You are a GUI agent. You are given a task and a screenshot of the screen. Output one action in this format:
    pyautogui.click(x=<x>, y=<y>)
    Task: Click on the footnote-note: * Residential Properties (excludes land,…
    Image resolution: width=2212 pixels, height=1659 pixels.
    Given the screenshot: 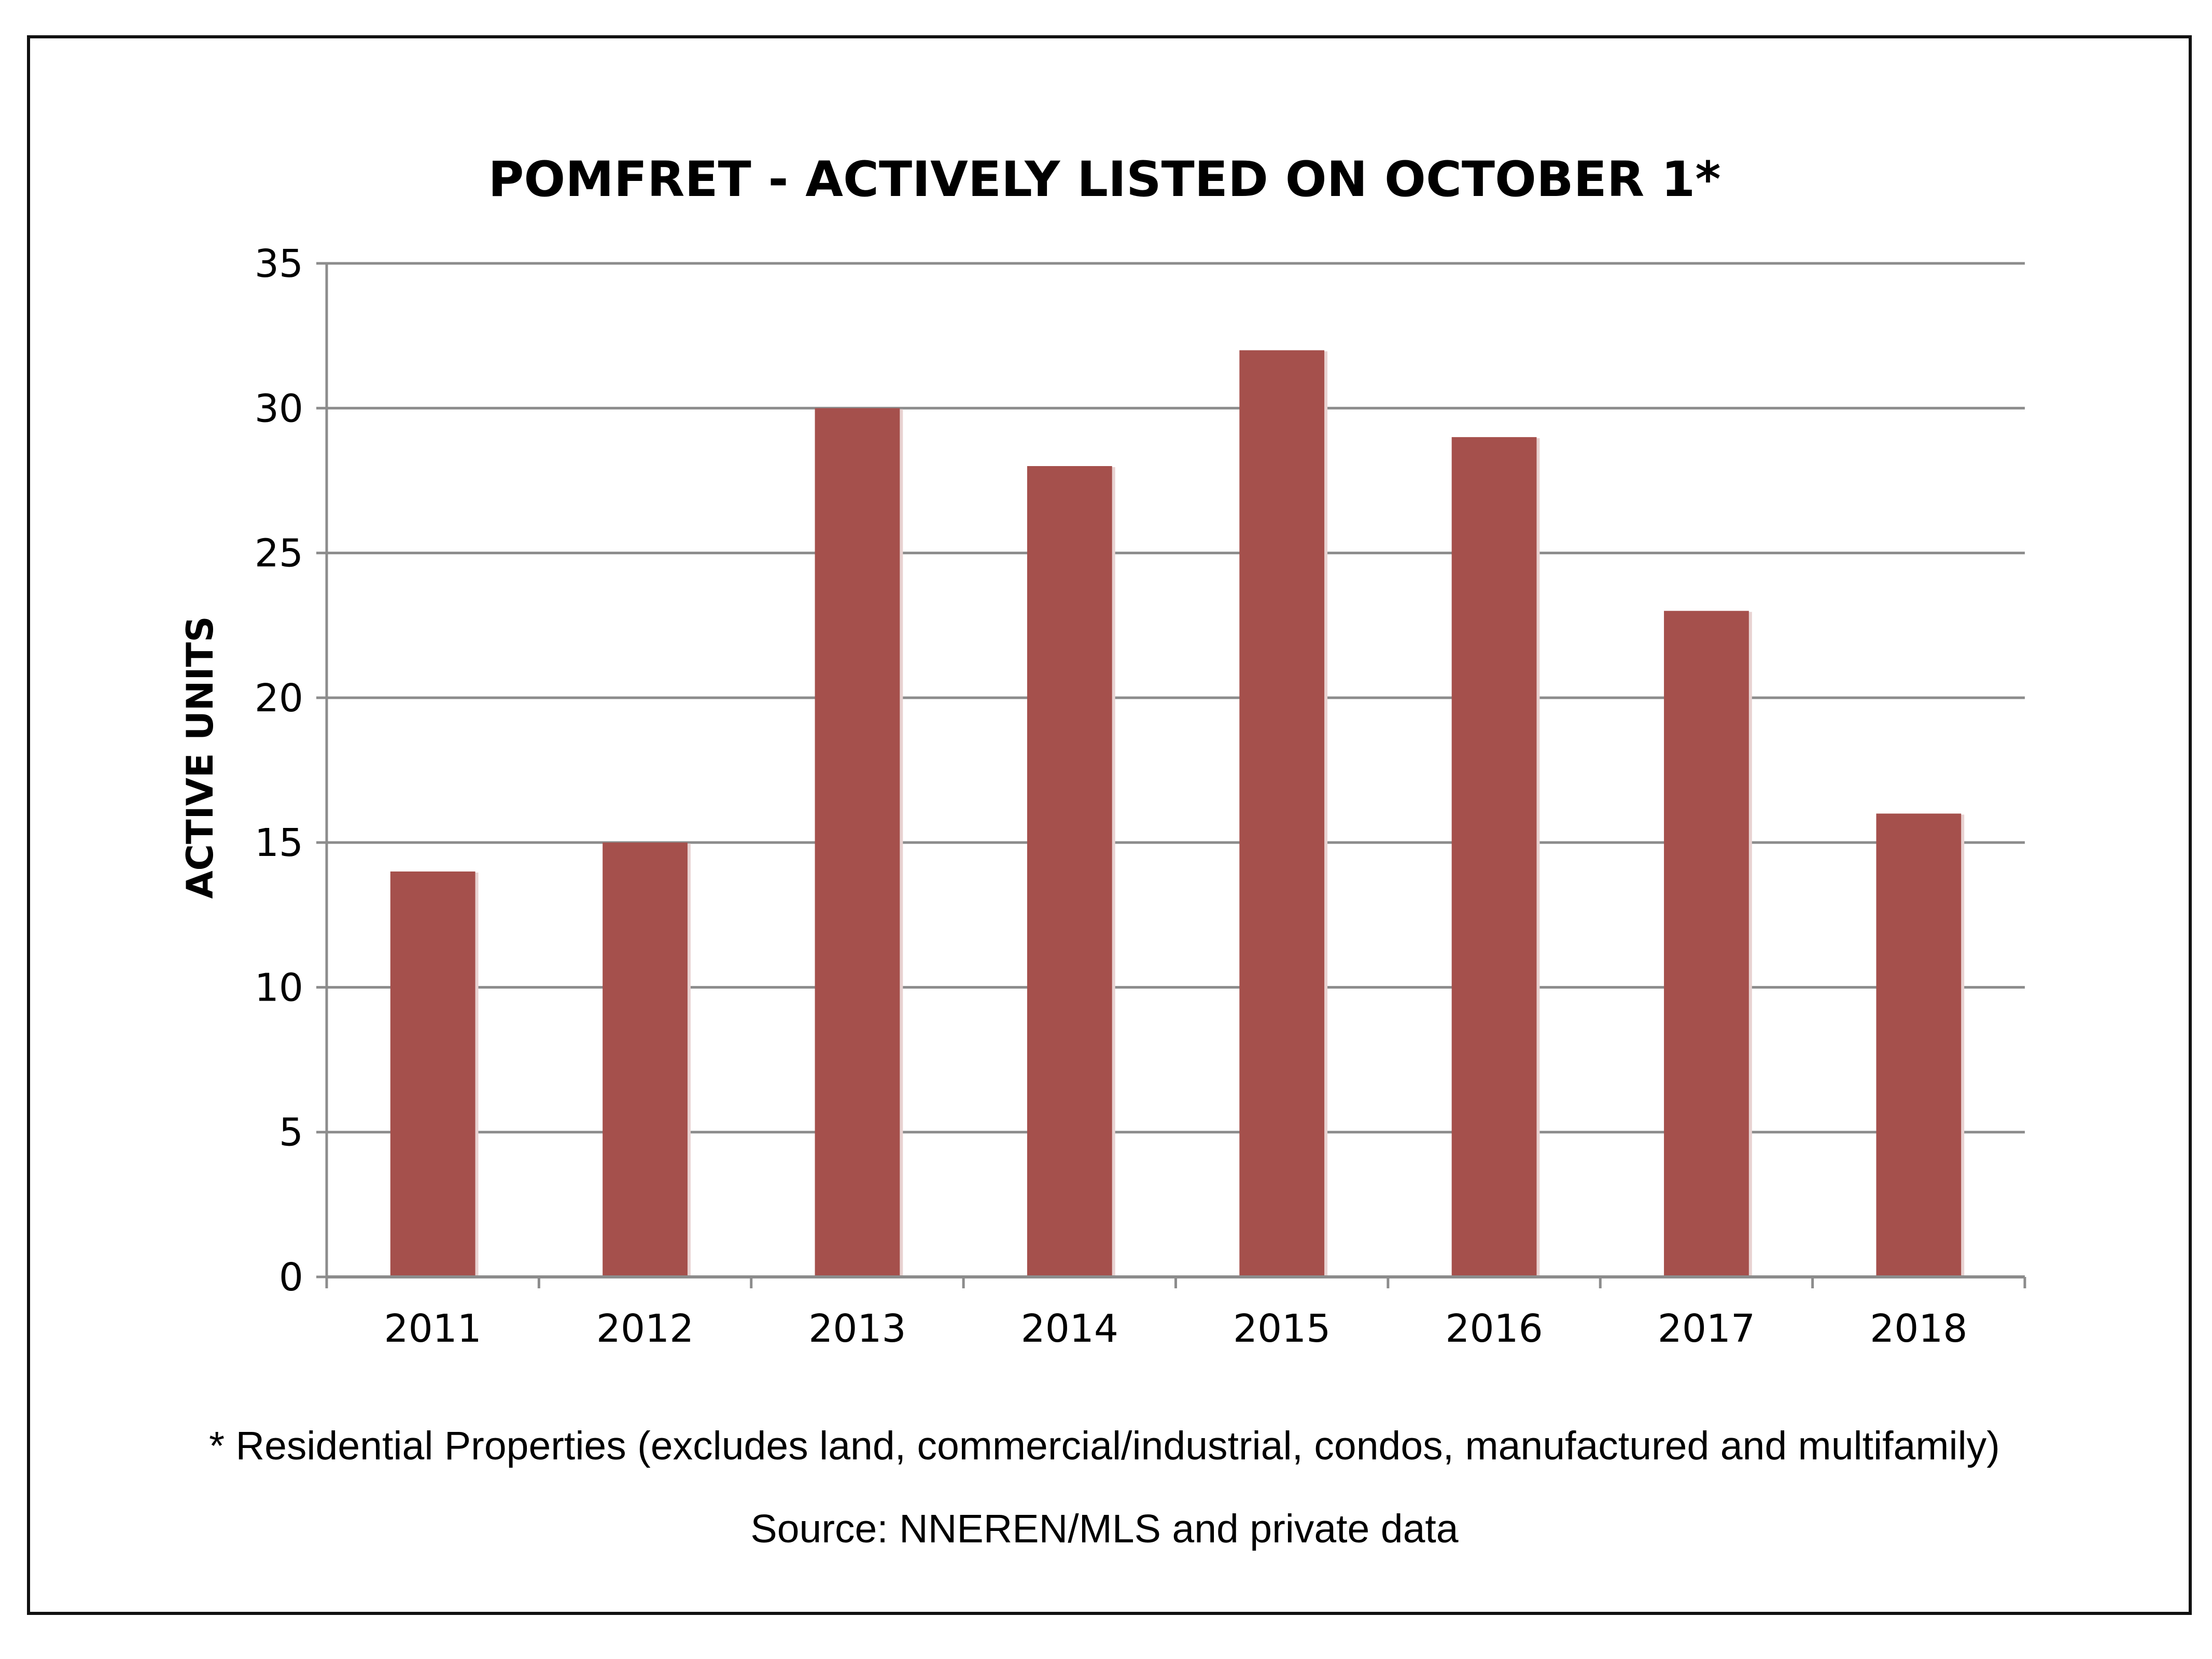 What is the action you would take?
    pyautogui.click(x=1104, y=1446)
    